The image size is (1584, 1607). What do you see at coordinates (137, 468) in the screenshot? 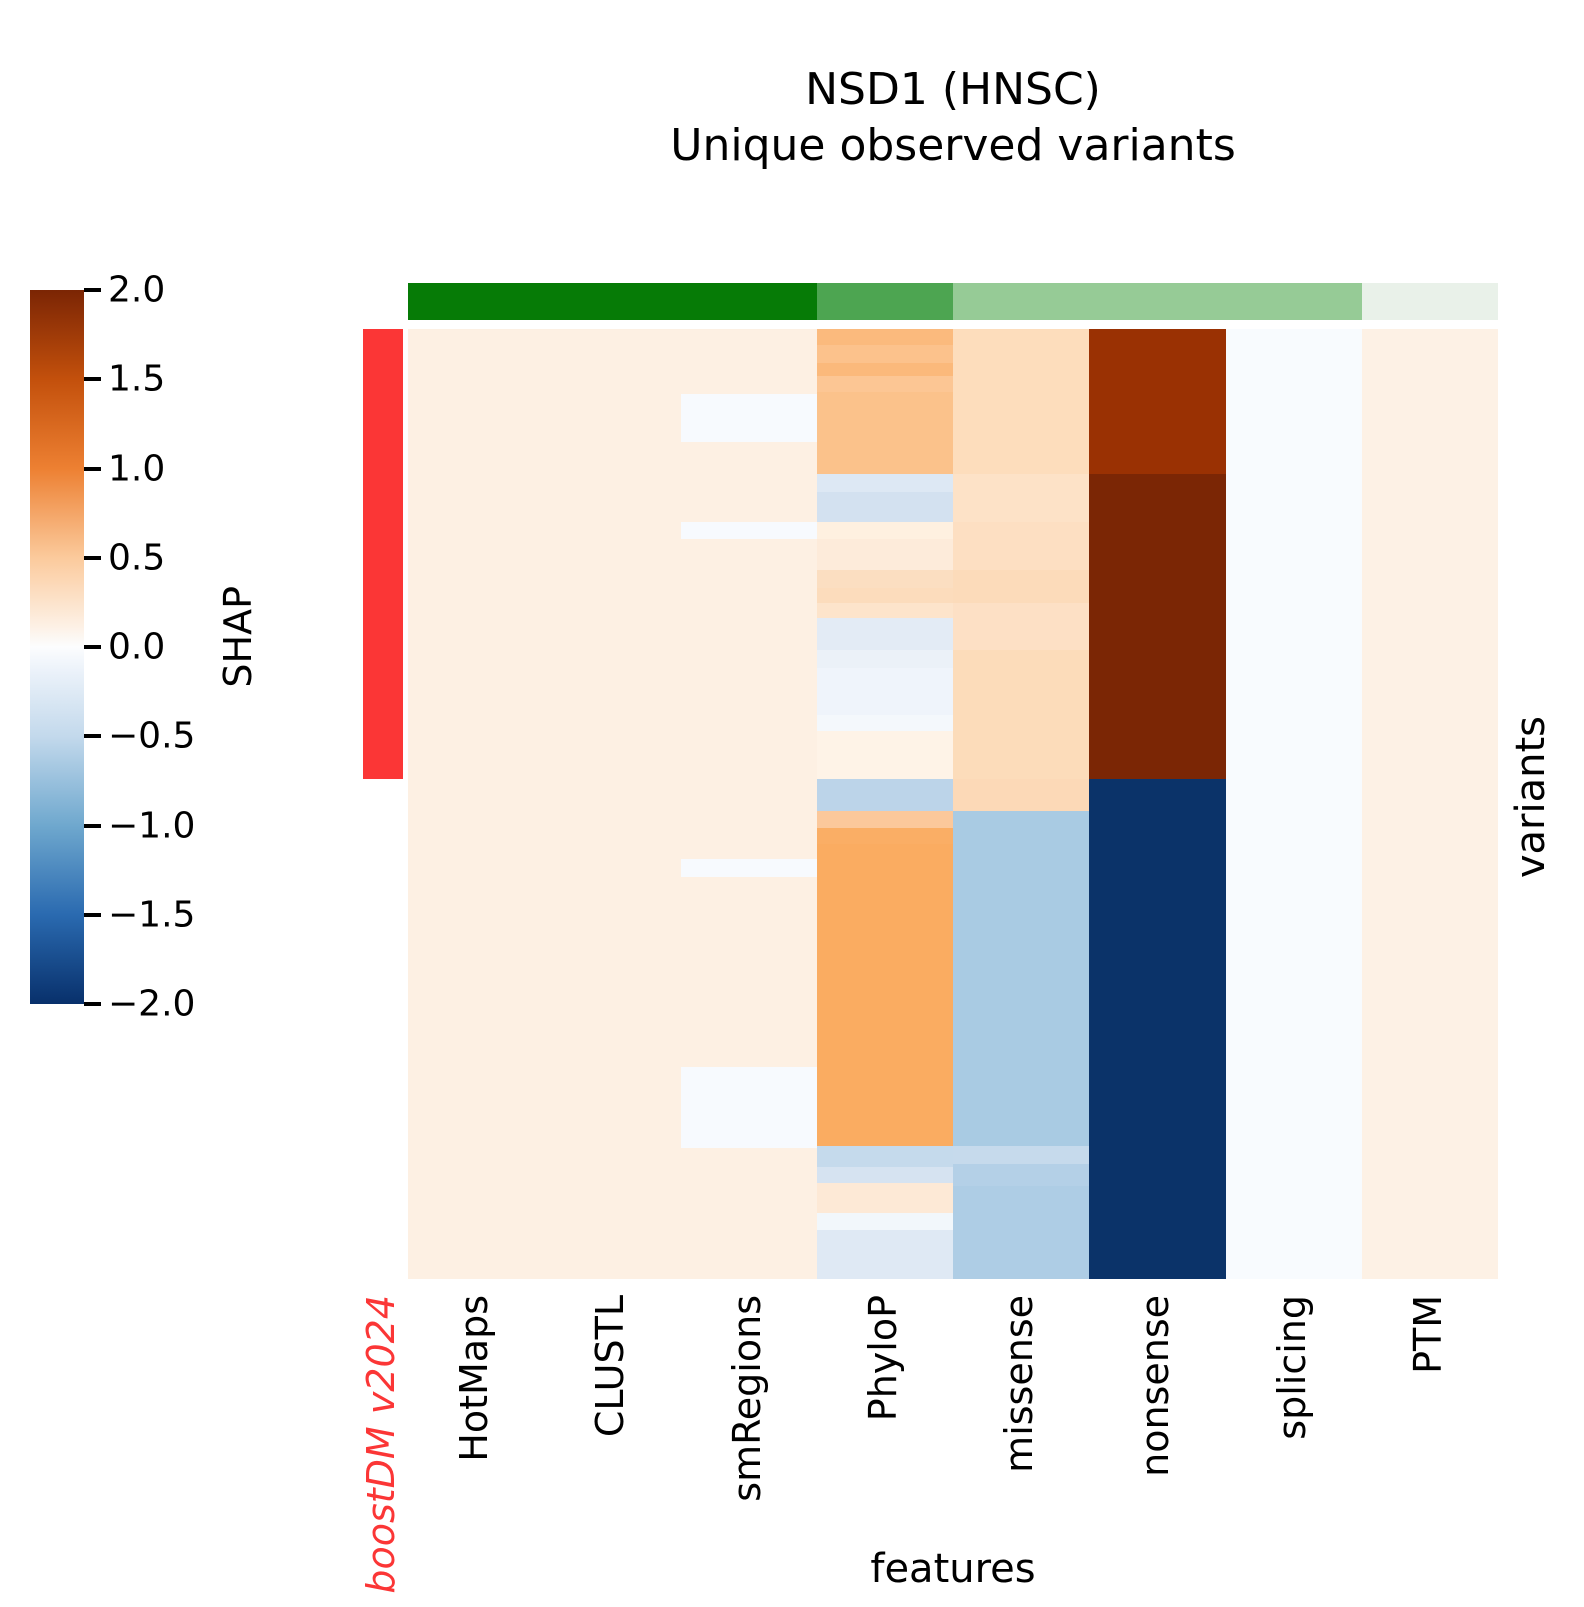
I see `colorbar-tick-label: 1.0` at bounding box center [137, 468].